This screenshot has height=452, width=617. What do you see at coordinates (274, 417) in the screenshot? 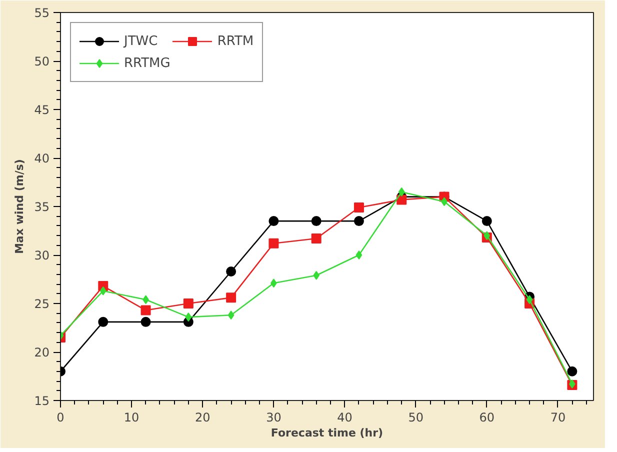
I see `x-tick-label: 30` at bounding box center [274, 417].